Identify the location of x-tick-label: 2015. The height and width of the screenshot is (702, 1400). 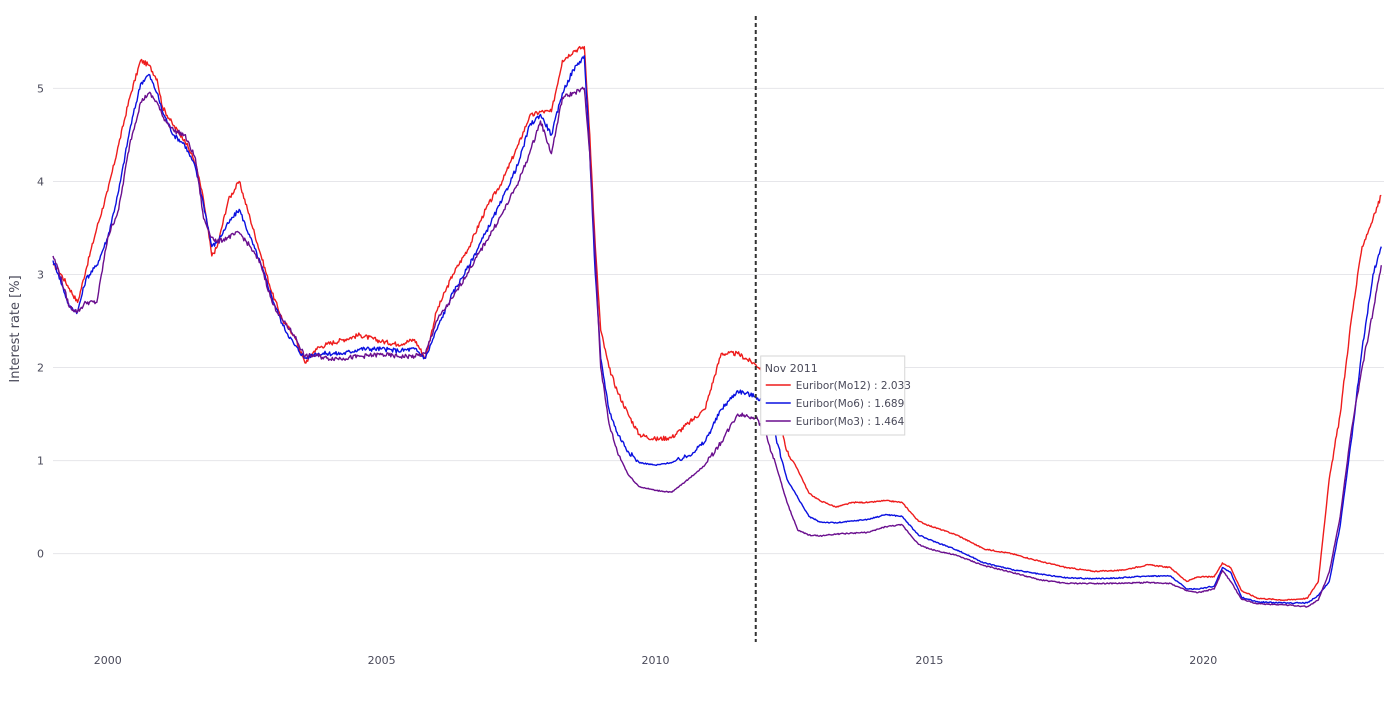
(929, 660).